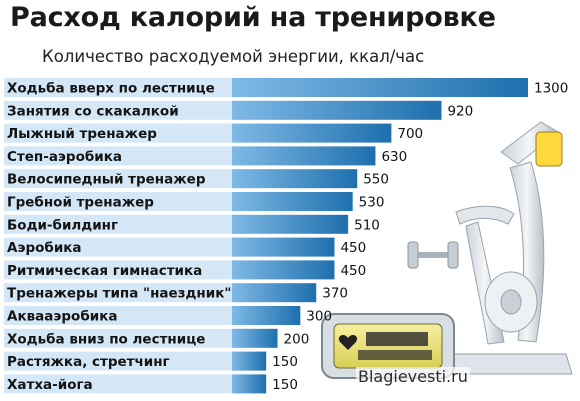 The image size is (580, 401). What do you see at coordinates (88, 362) in the screenshot?
I see `category-label: Растяжка, стретчинг` at bounding box center [88, 362].